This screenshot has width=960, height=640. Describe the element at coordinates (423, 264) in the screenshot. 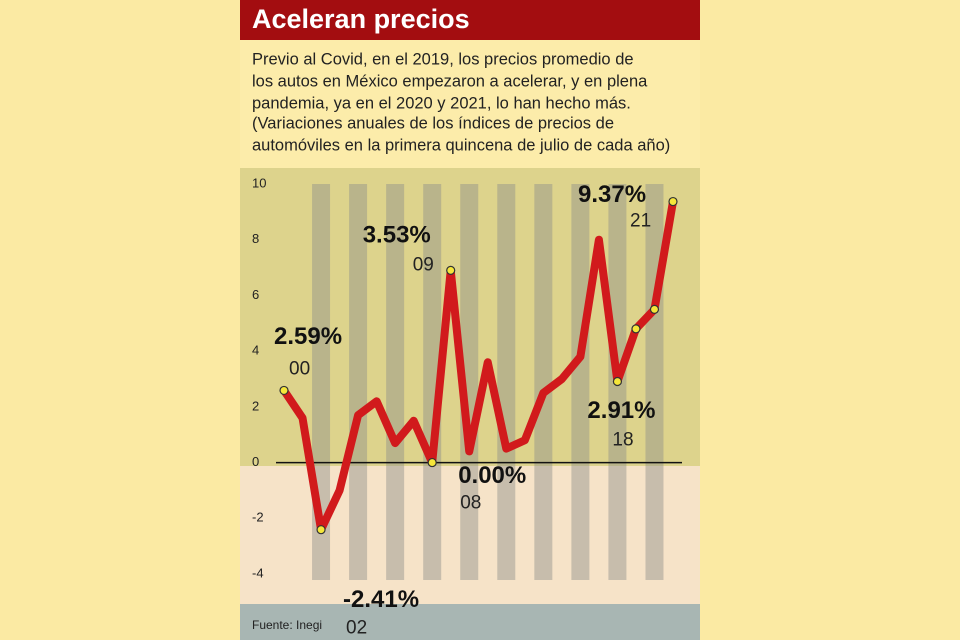

I see `x-tick-label: 09` at that location.